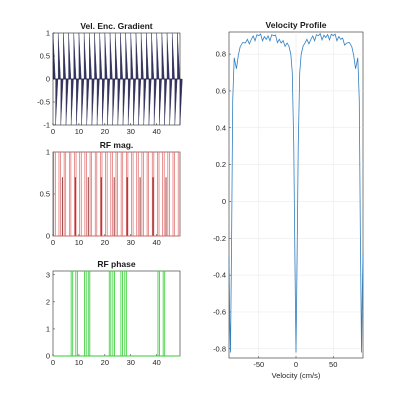 The width and height of the screenshot is (400, 400). Describe the element at coordinates (258, 364) in the screenshot. I see `velprofile-xtick-label: -50` at that location.